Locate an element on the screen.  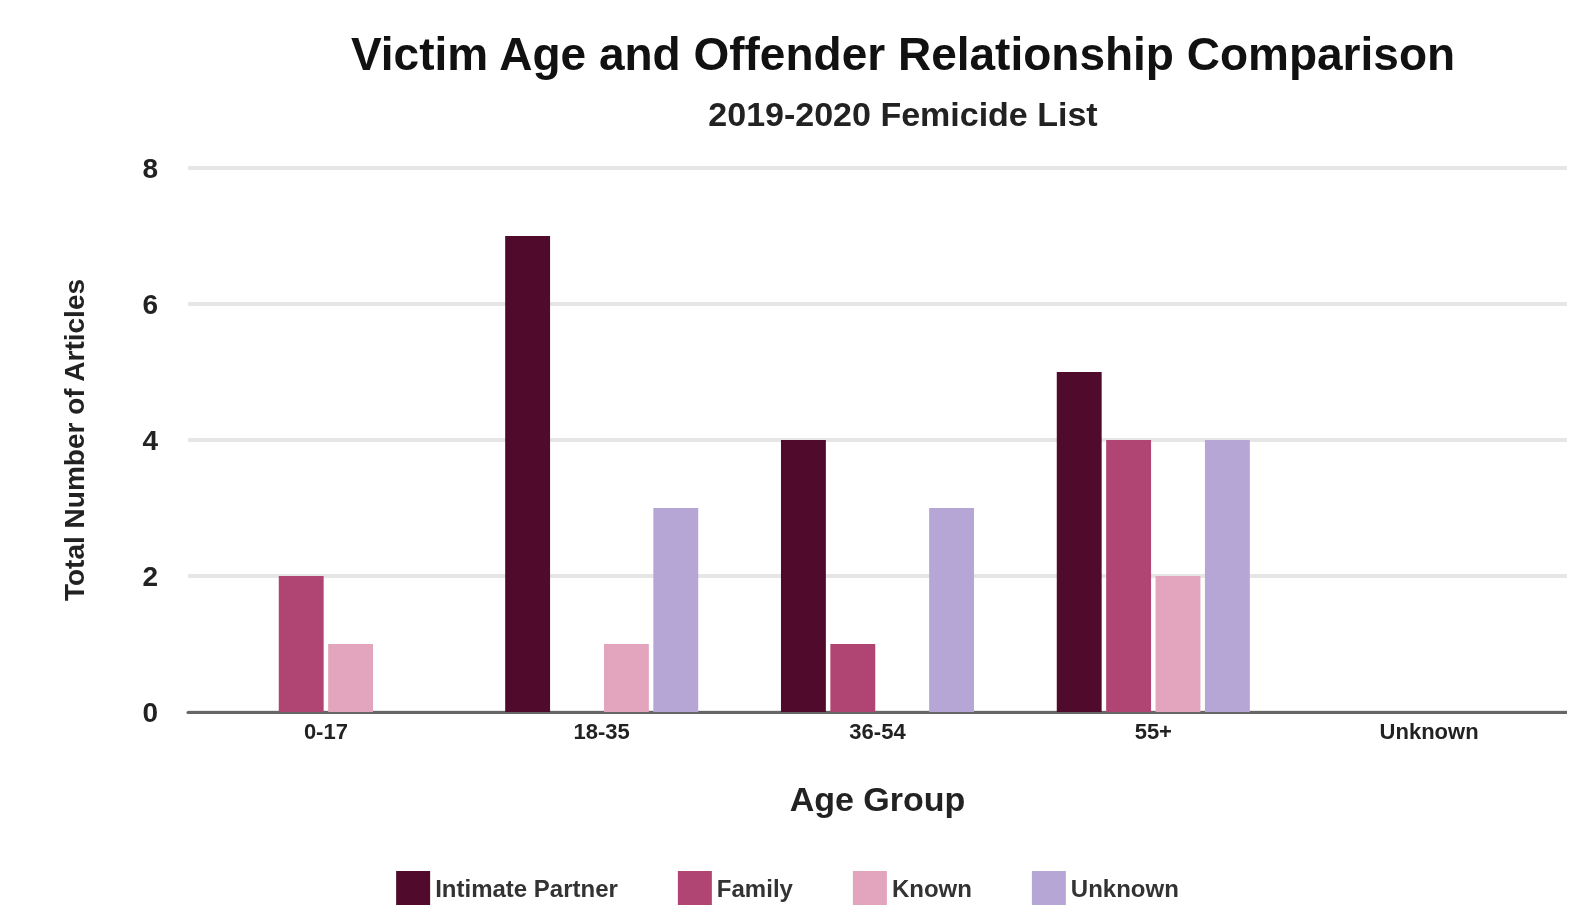
y-axis-title: Total Number of Articles is located at coordinates (74, 440).